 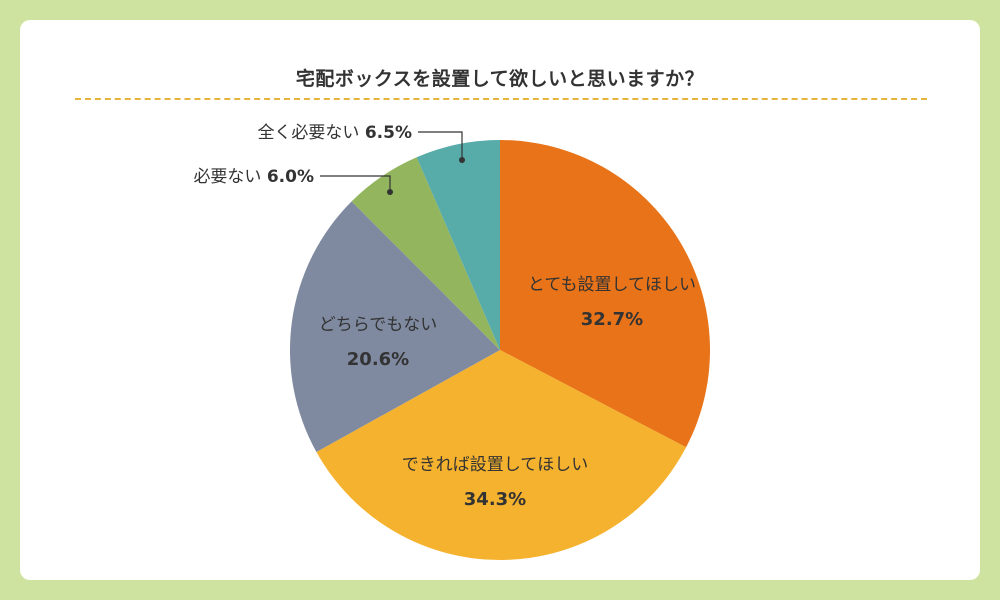 I want to click on slice-label-0: とても設置してほしい, so click(x=612, y=285).